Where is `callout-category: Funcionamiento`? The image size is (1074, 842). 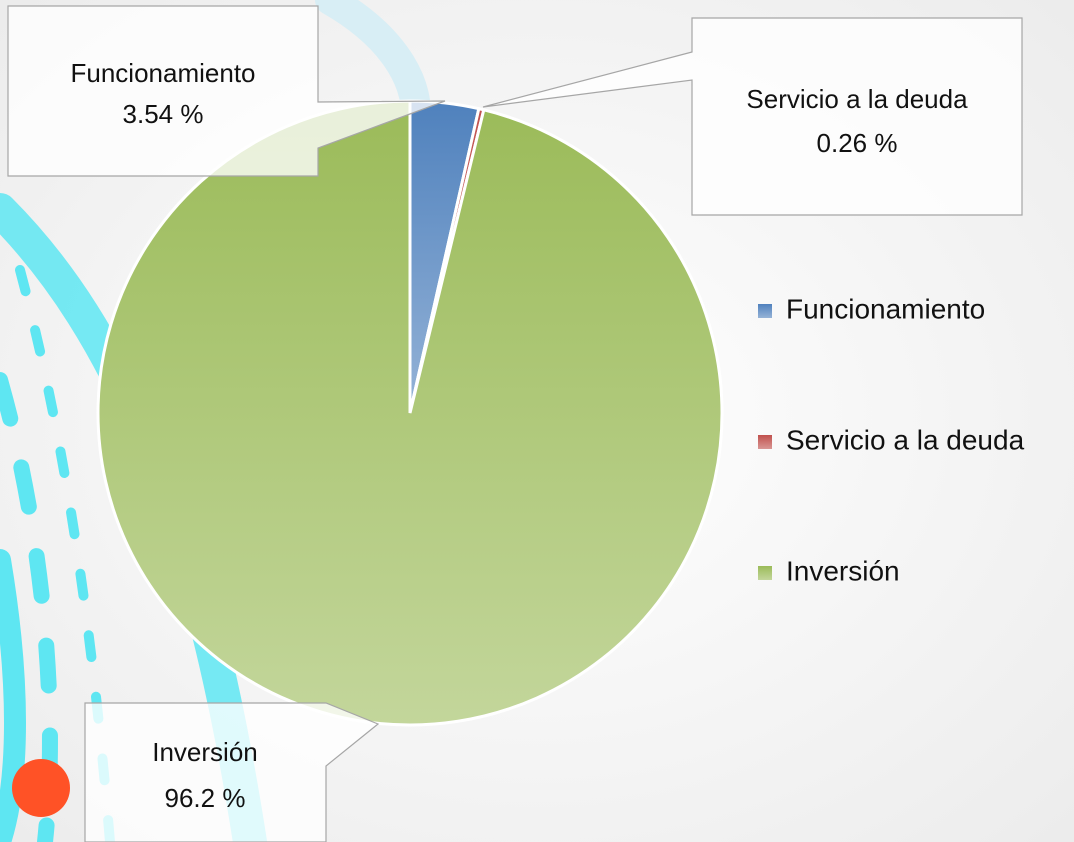 callout-category: Funcionamiento is located at coordinates (163, 73).